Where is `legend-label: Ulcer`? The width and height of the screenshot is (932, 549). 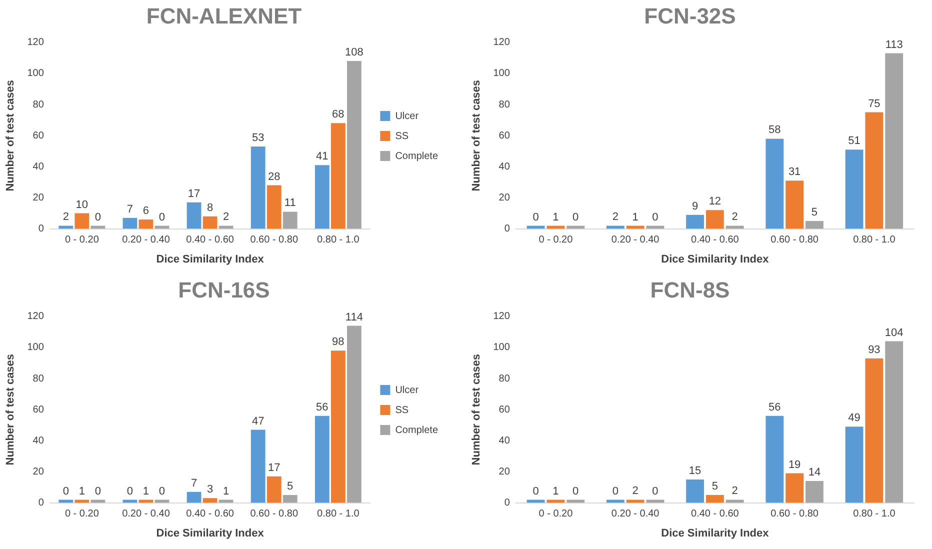
legend-label: Ulcer is located at coordinates (407, 390).